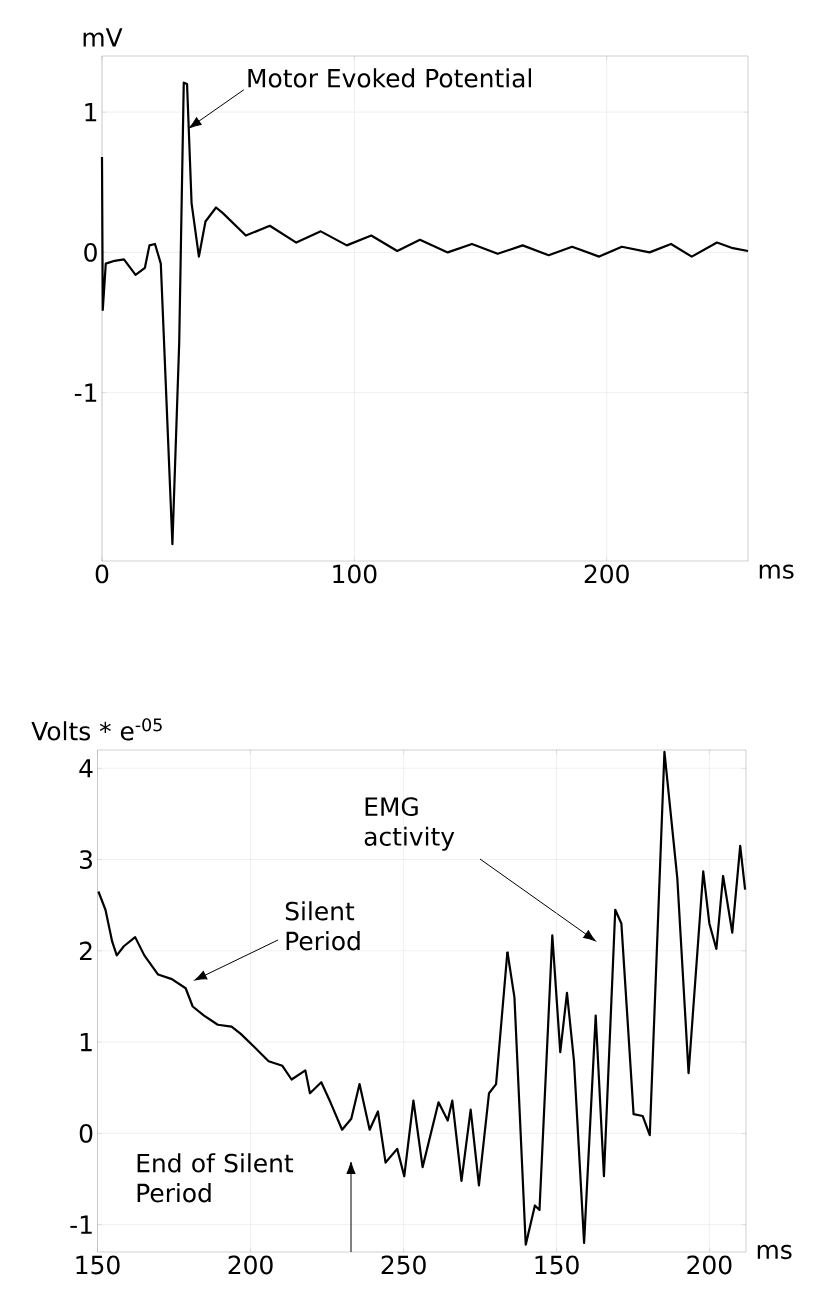 The image size is (815, 1292). Describe the element at coordinates (86, 859) in the screenshot. I see `y-tick-label: 3` at that location.